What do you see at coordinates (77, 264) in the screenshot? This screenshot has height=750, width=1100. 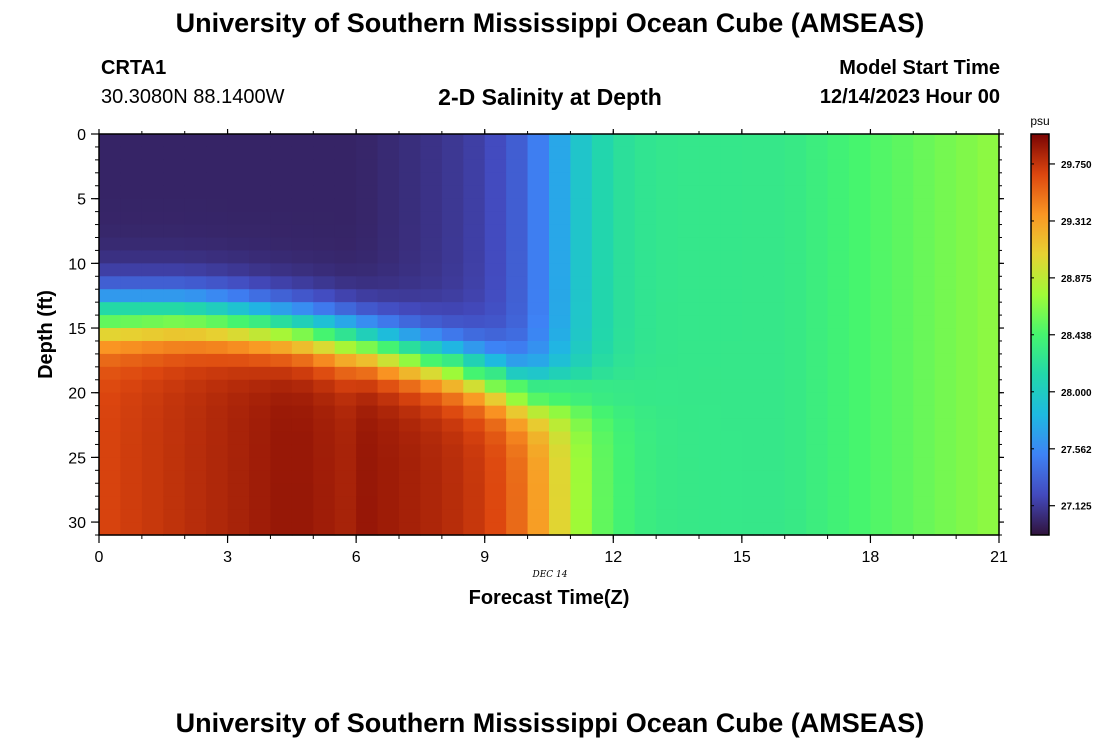 I see `y-tick-label: 10` at bounding box center [77, 264].